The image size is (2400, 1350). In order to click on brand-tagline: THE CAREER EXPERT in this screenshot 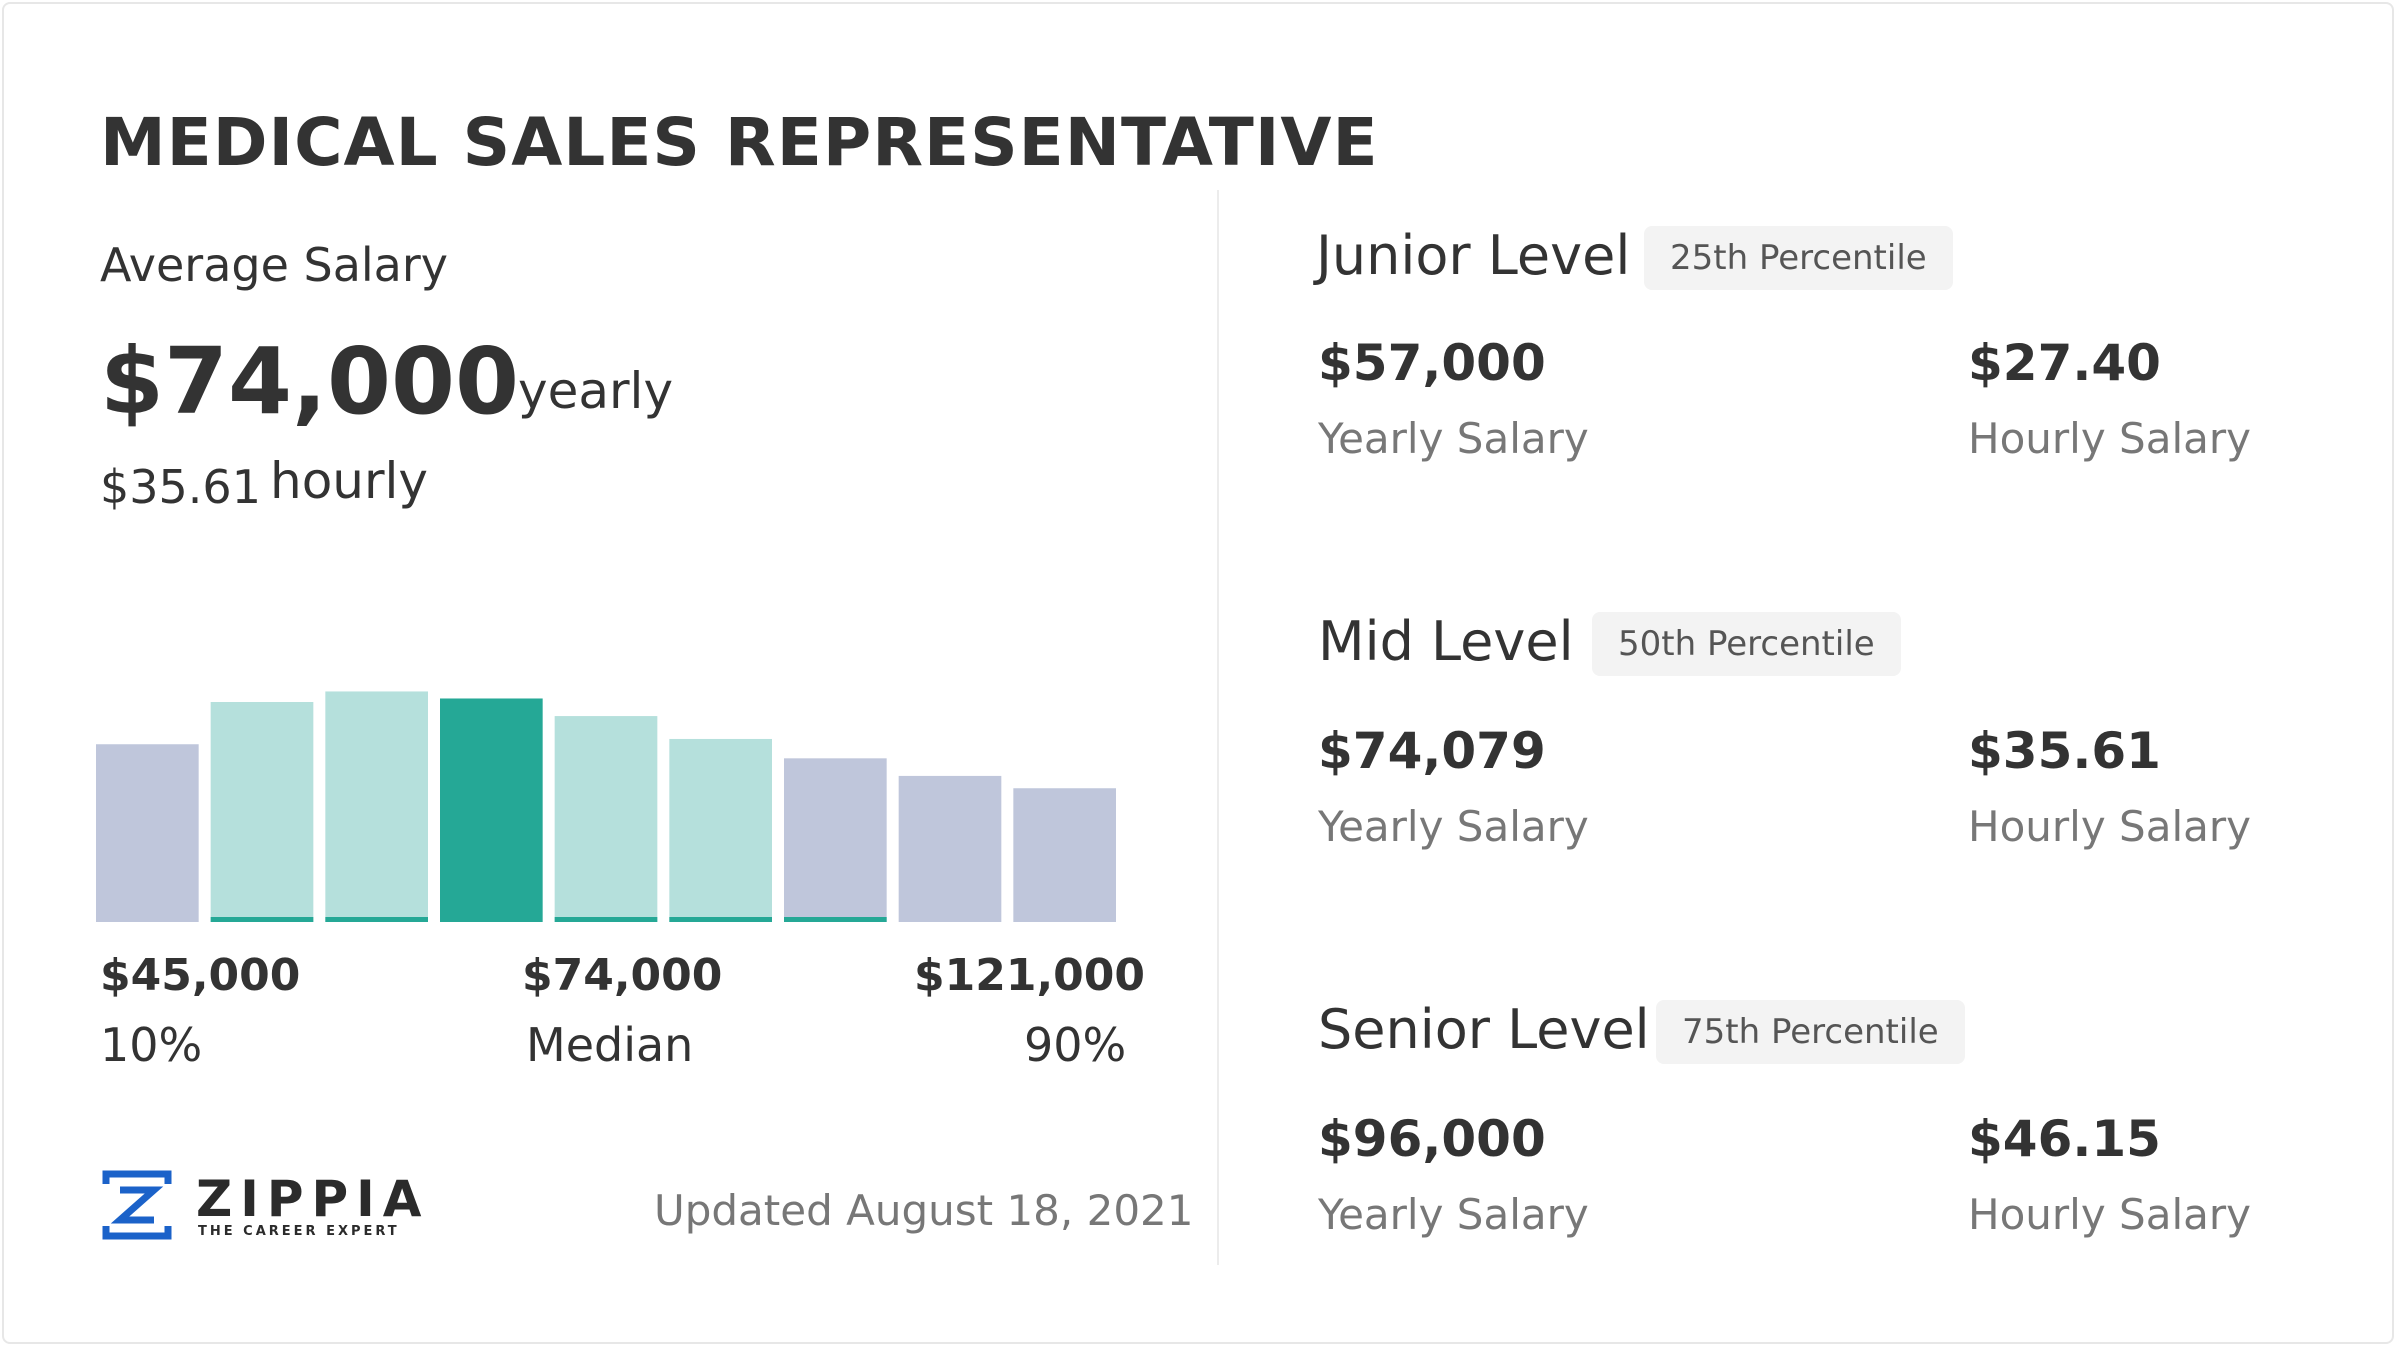, I will do `click(299, 1231)`.